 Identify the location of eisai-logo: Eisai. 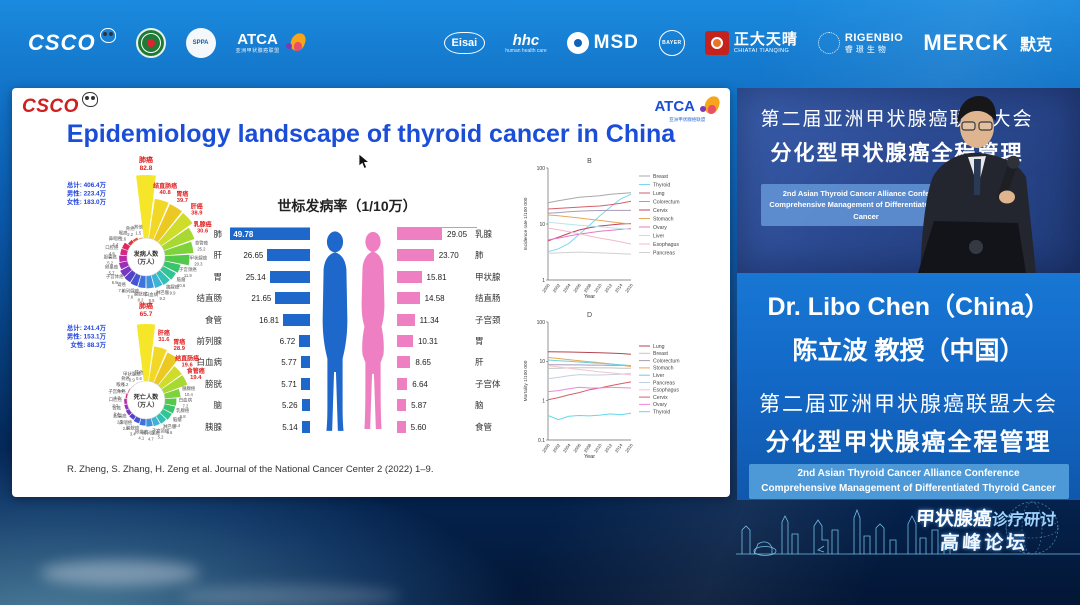
(464, 43).